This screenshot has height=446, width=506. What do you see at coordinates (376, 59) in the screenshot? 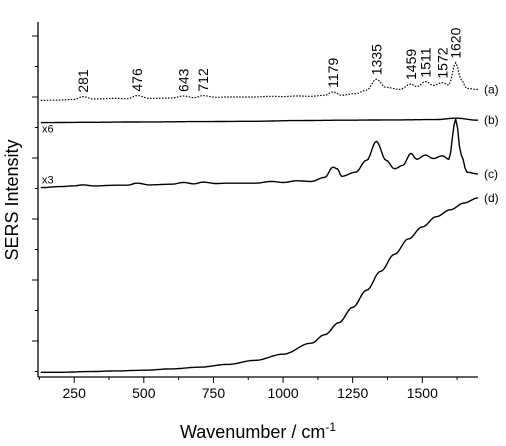
I see `peak-label-1335: 1335` at bounding box center [376, 59].